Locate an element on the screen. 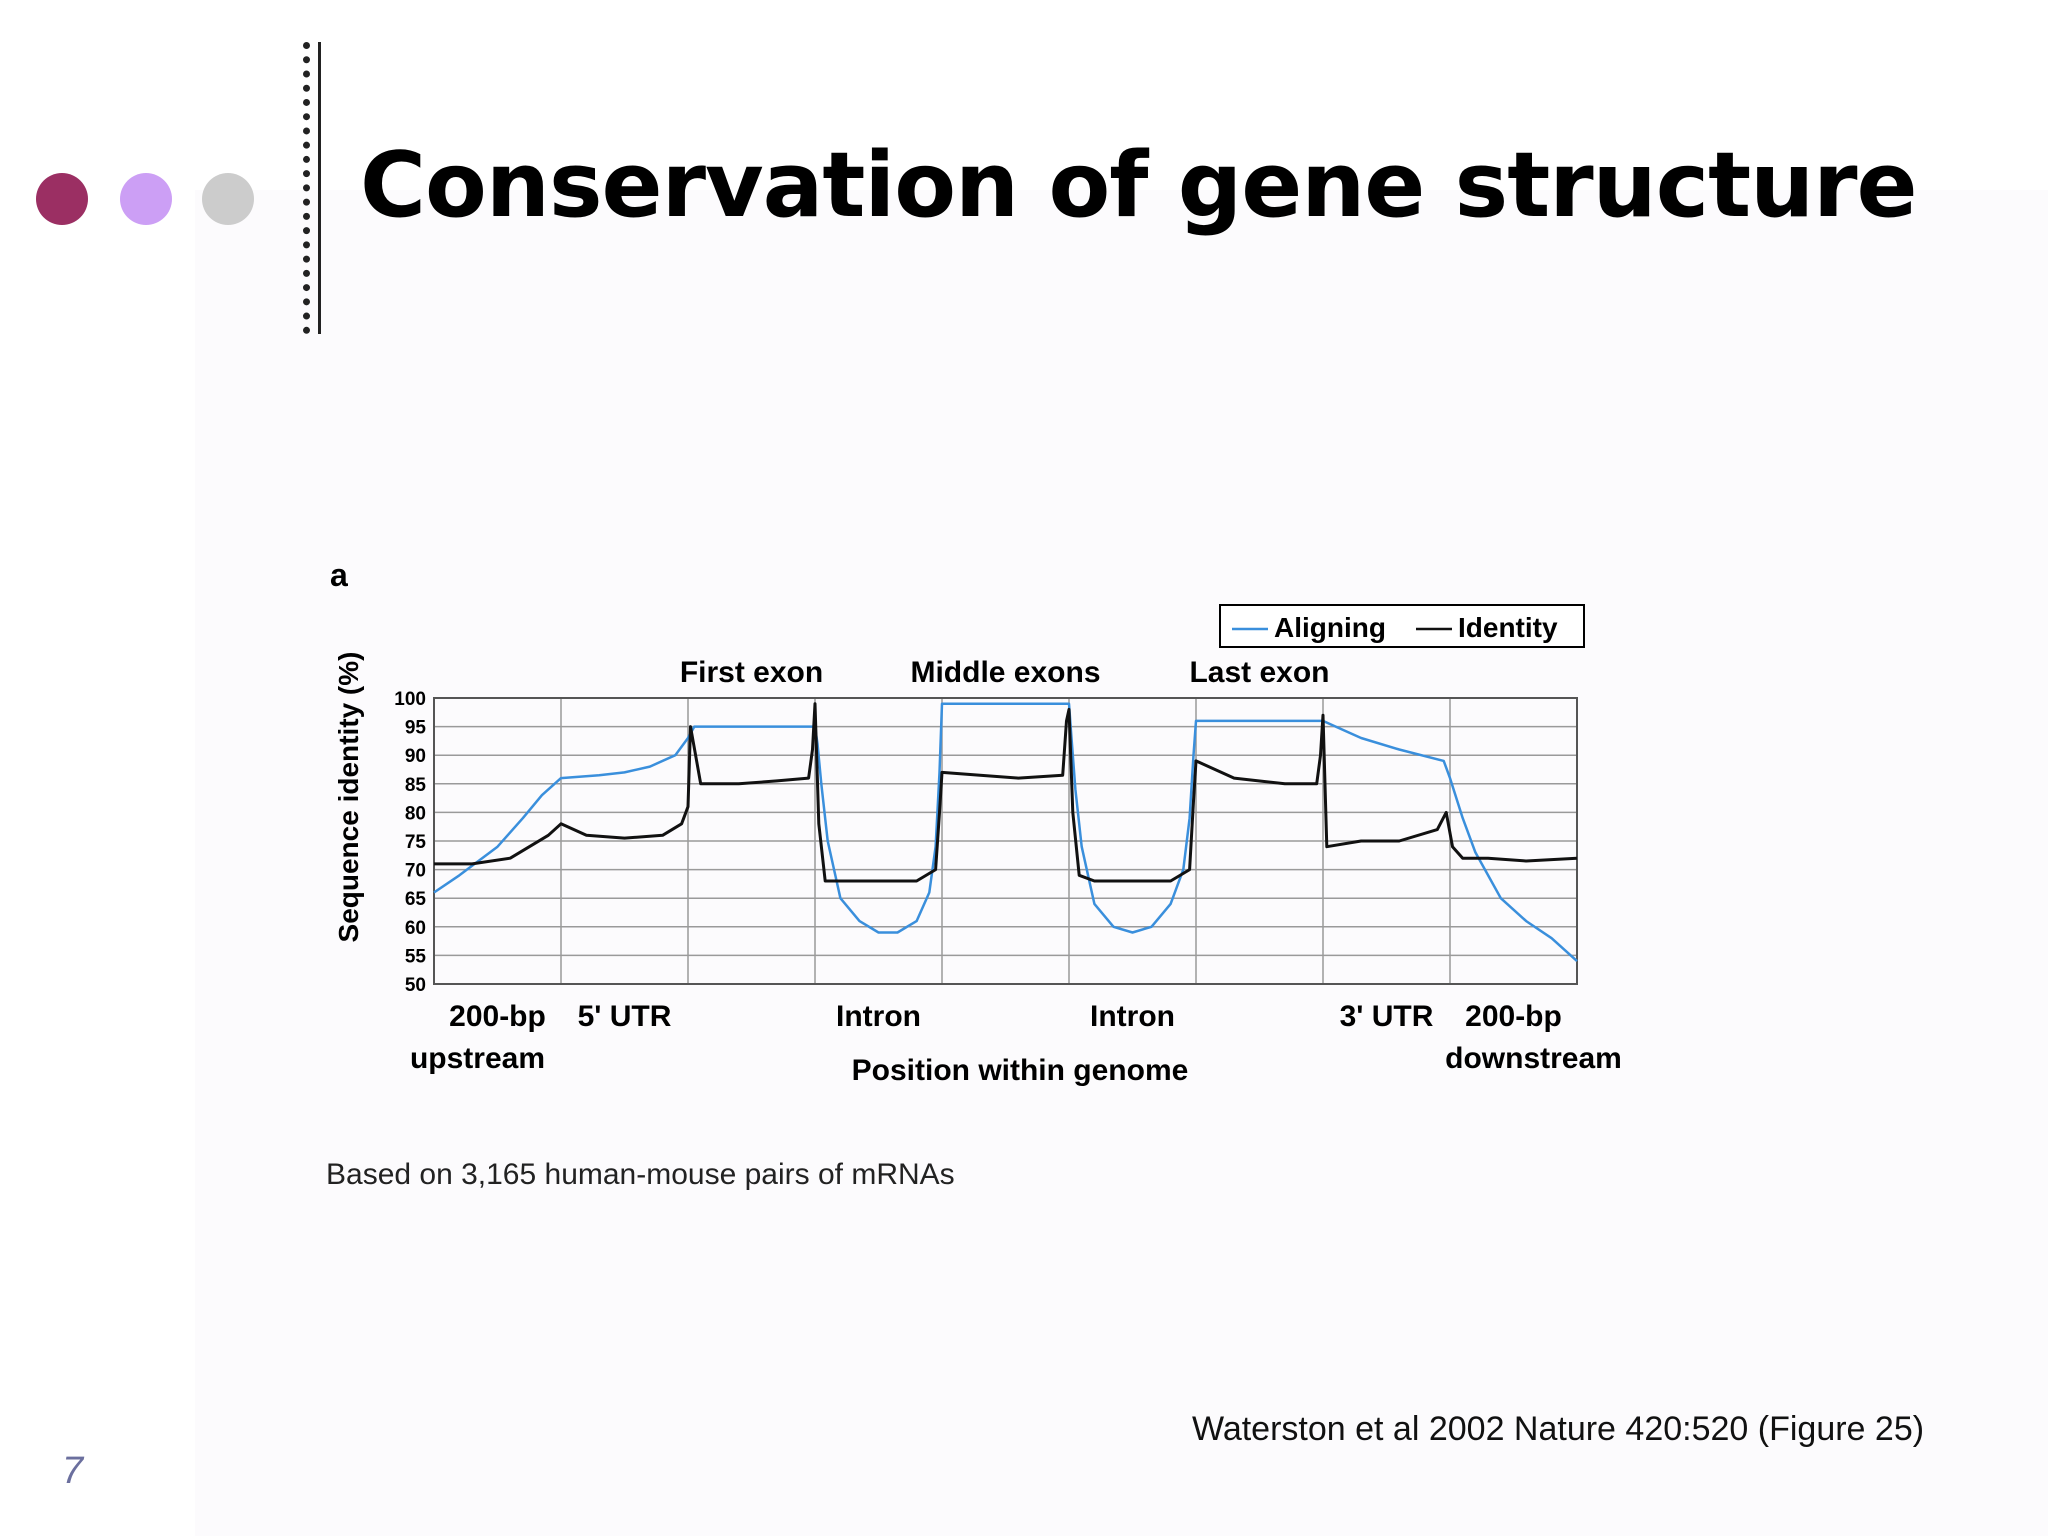 This screenshot has height=1536, width=2048. series-line-aligning is located at coordinates (1005, 832).